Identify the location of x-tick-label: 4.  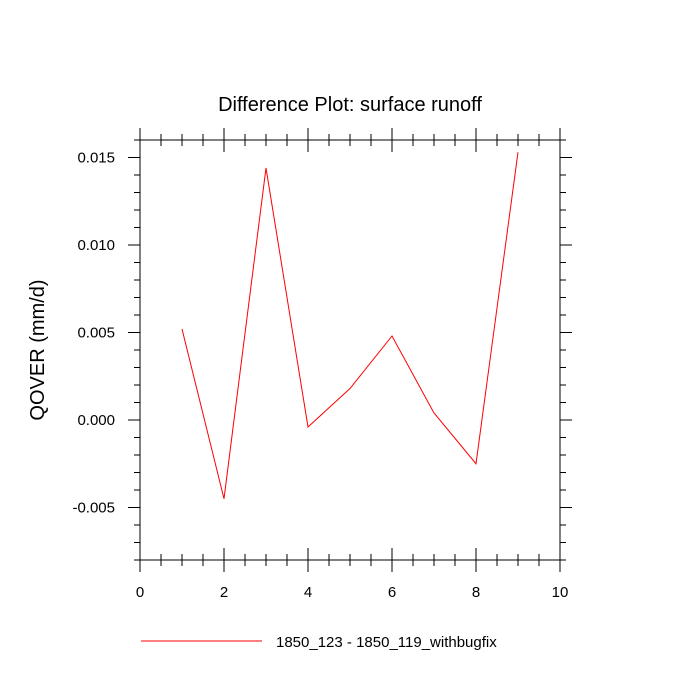
(308, 592).